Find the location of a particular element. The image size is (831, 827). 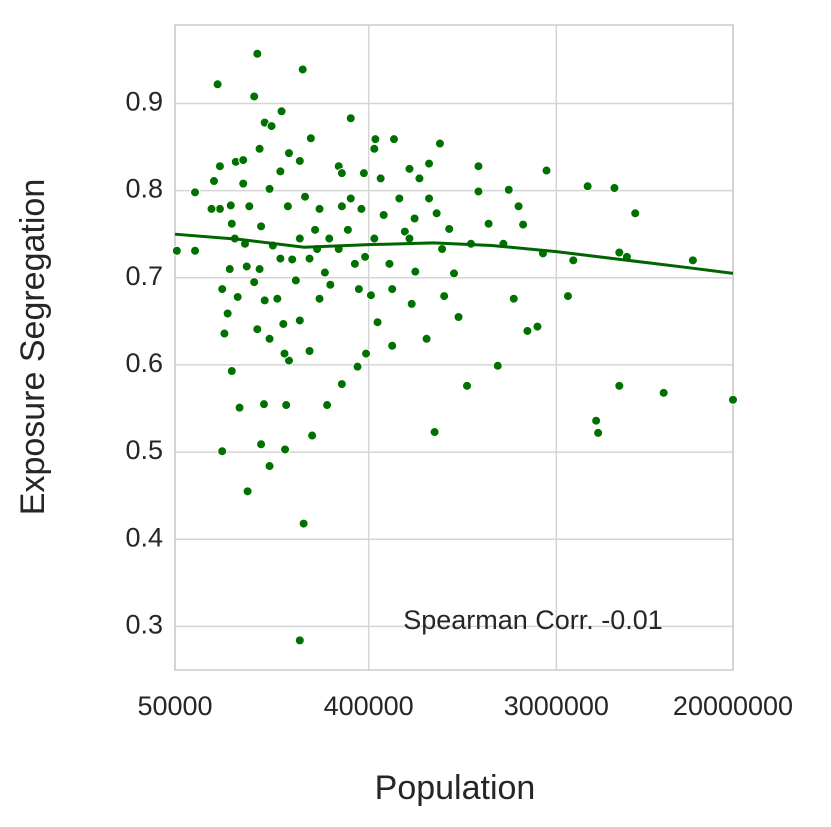

x-tick-label: 20000000 is located at coordinates (733, 706).